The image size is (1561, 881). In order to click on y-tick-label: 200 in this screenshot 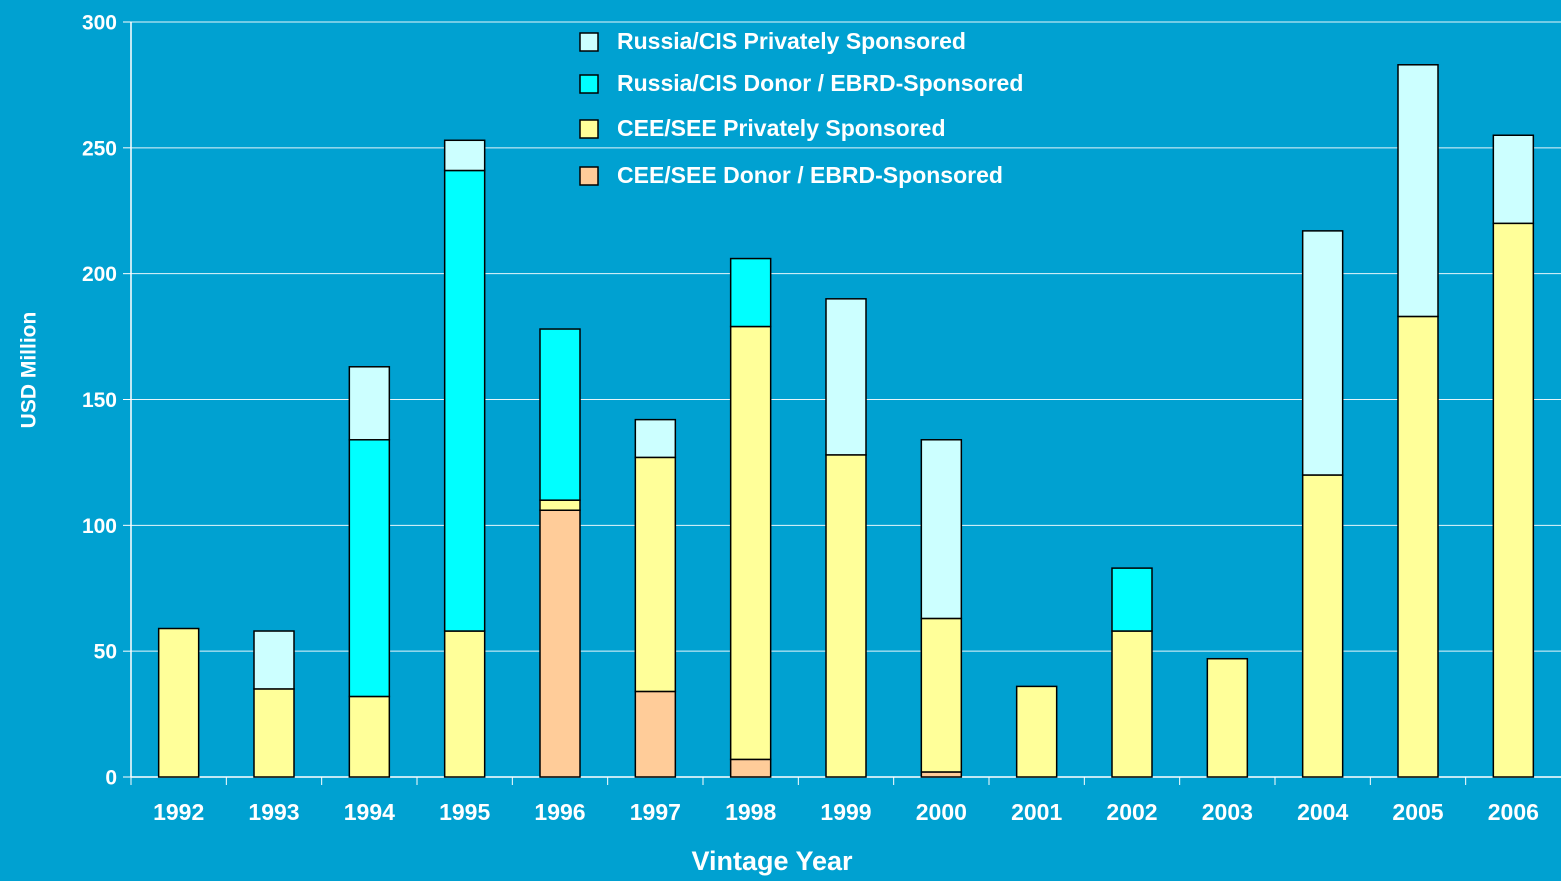, I will do `click(99, 274)`.